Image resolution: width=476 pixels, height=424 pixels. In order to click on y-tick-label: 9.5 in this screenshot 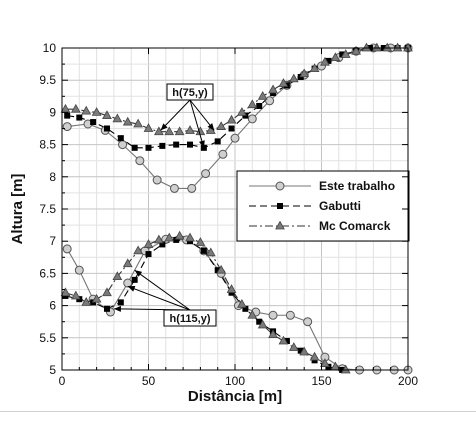, I will do `click(47, 80)`.